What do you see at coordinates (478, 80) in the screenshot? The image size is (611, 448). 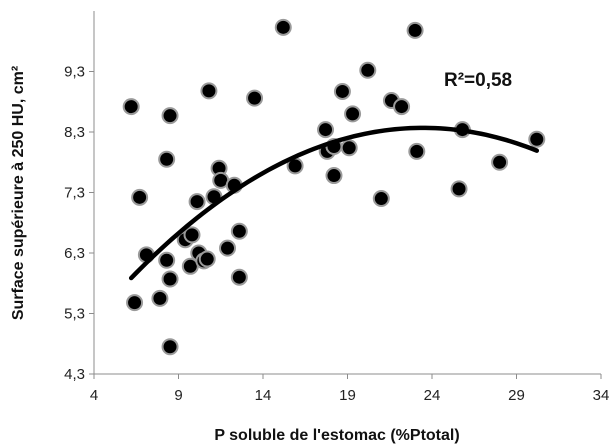 I see `r-squared-annotation: R²=0,58` at bounding box center [478, 80].